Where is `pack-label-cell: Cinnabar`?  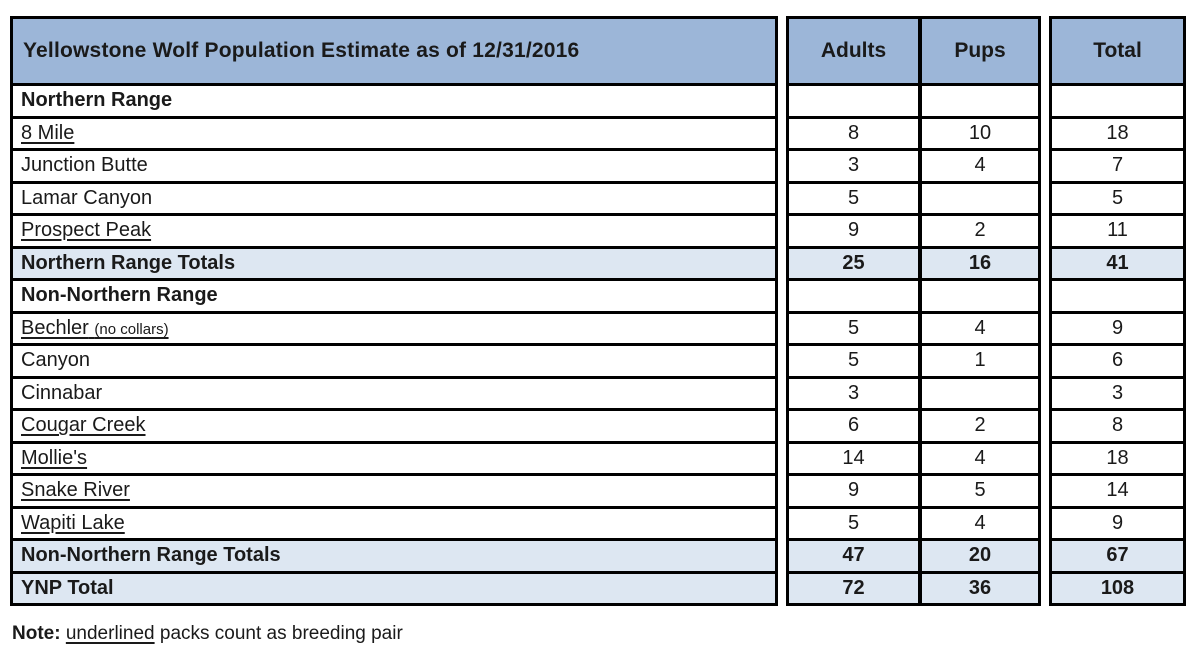 pack-label-cell: Cinnabar is located at coordinates (394, 392).